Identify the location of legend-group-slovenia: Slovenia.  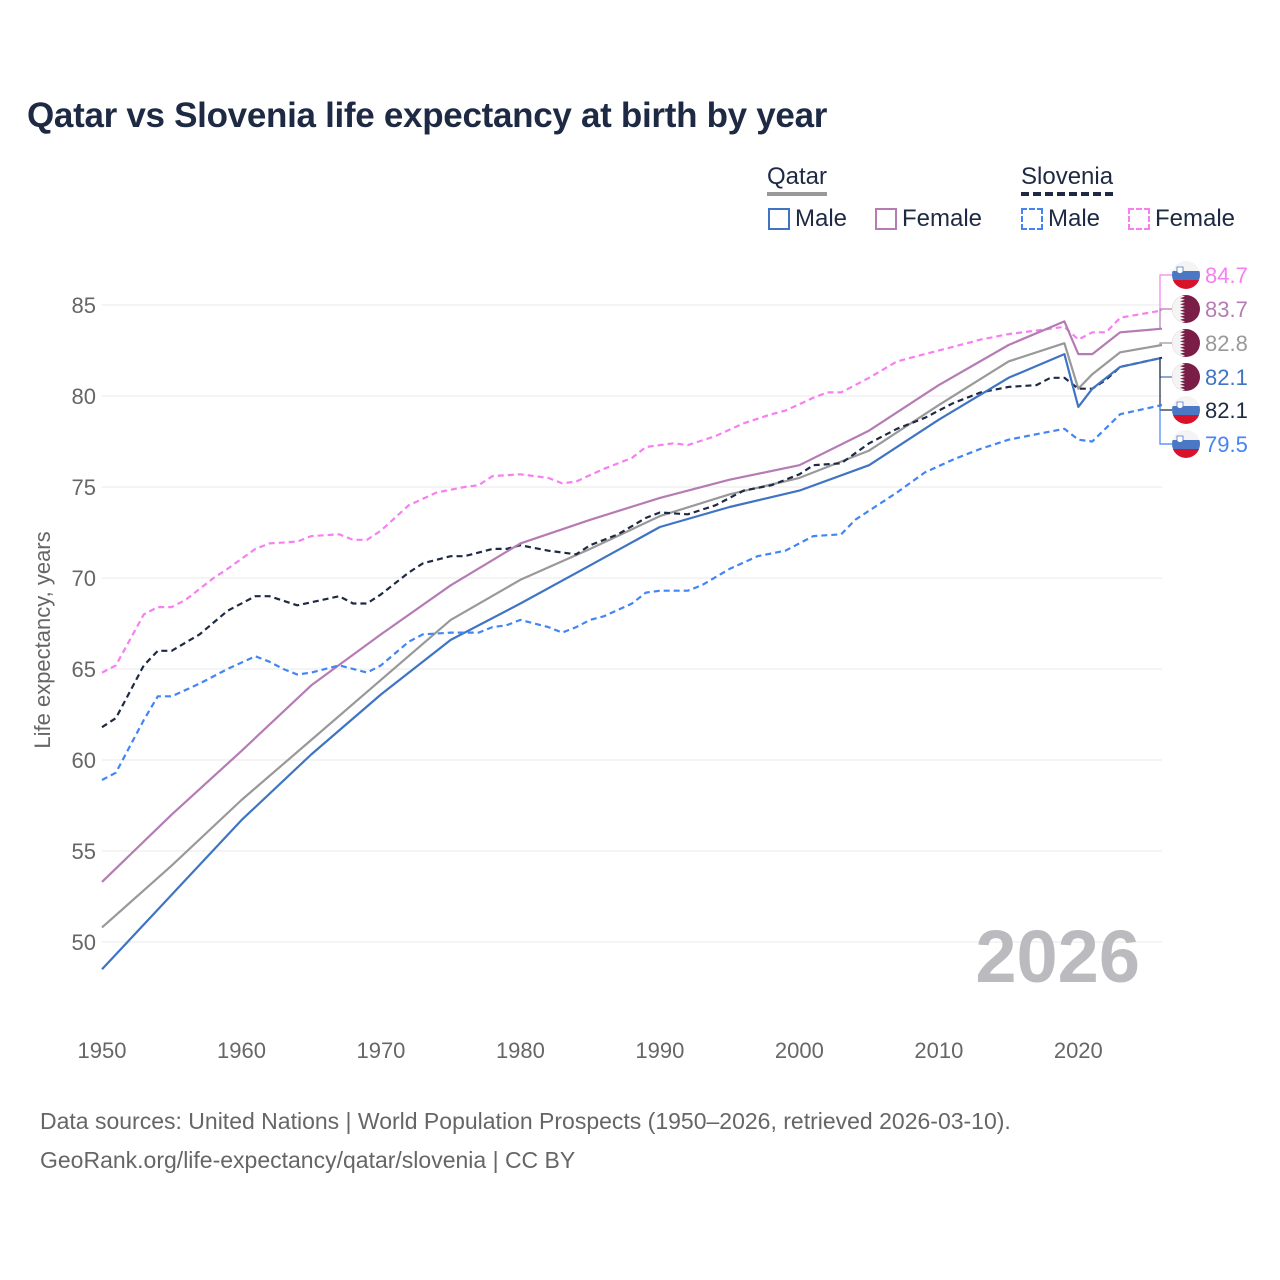
(1067, 179).